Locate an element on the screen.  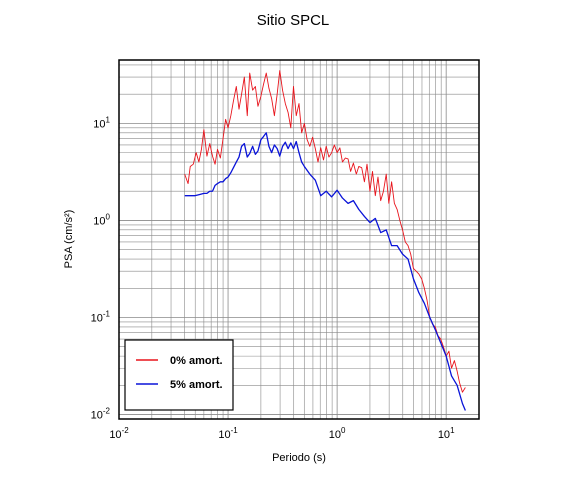
x-axis-label: Periodo (s) is located at coordinates (299, 458).